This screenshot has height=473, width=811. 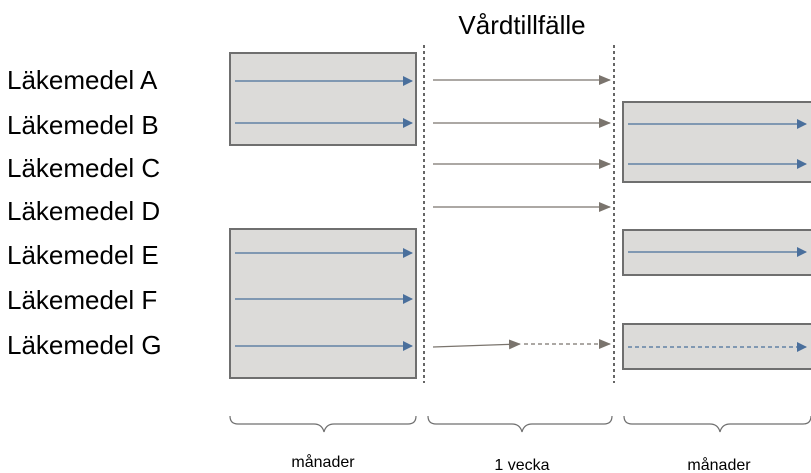 What do you see at coordinates (716, 142) in the screenshot?
I see `after-box-bc` at bounding box center [716, 142].